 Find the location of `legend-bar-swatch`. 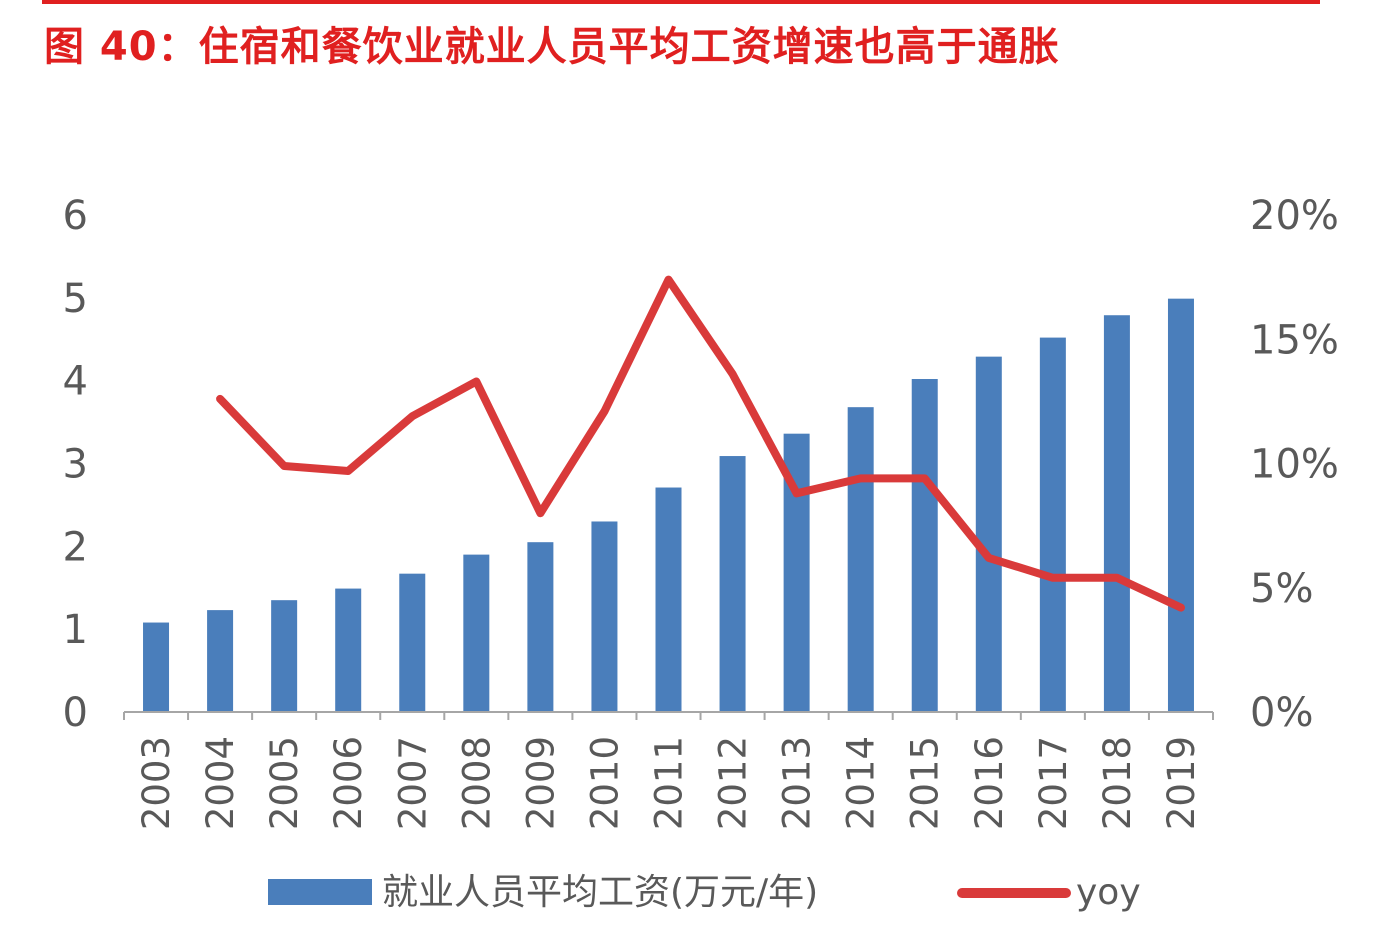

legend-bar-swatch is located at coordinates (320, 892).